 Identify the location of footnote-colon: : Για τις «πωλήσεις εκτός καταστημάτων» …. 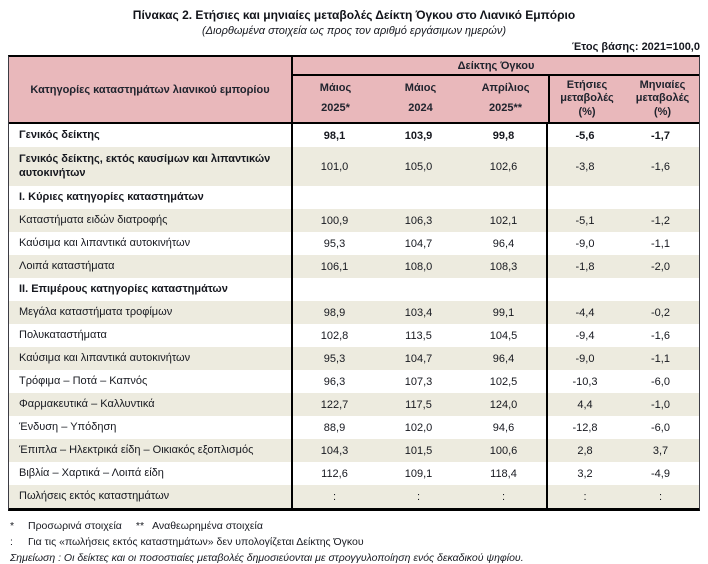
(355, 542).